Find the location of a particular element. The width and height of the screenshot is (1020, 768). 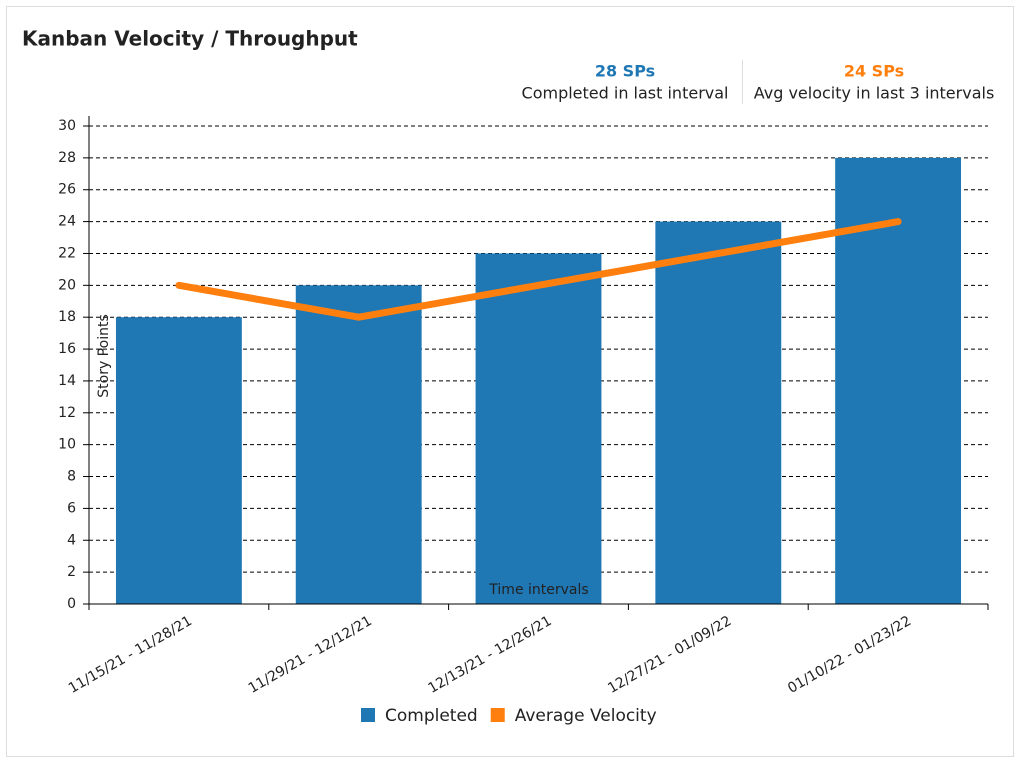

y-tick-label: 26 is located at coordinates (67, 190).